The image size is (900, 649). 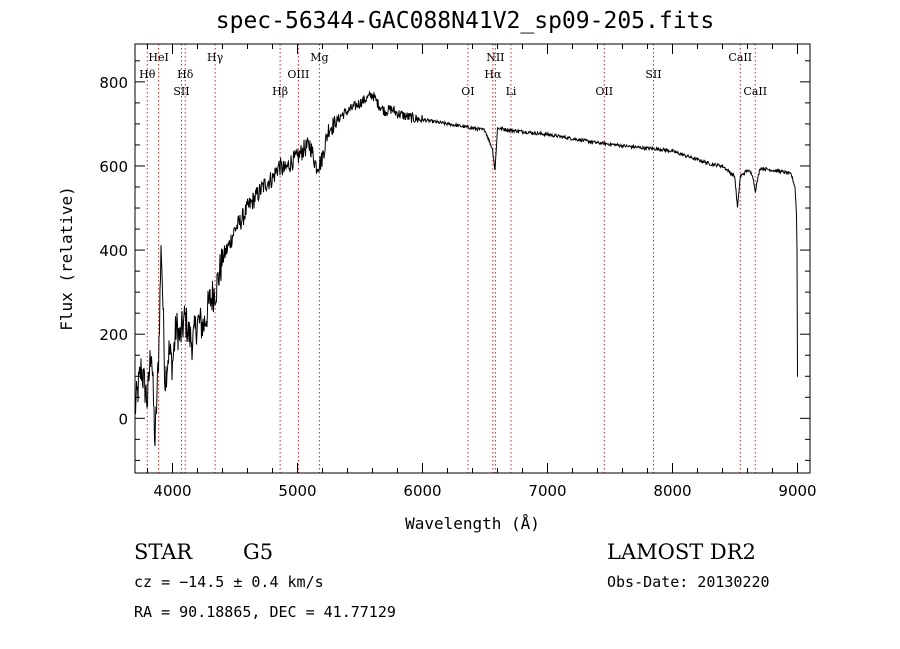 I want to click on x-tick-label: 9000, so click(x=797, y=491).